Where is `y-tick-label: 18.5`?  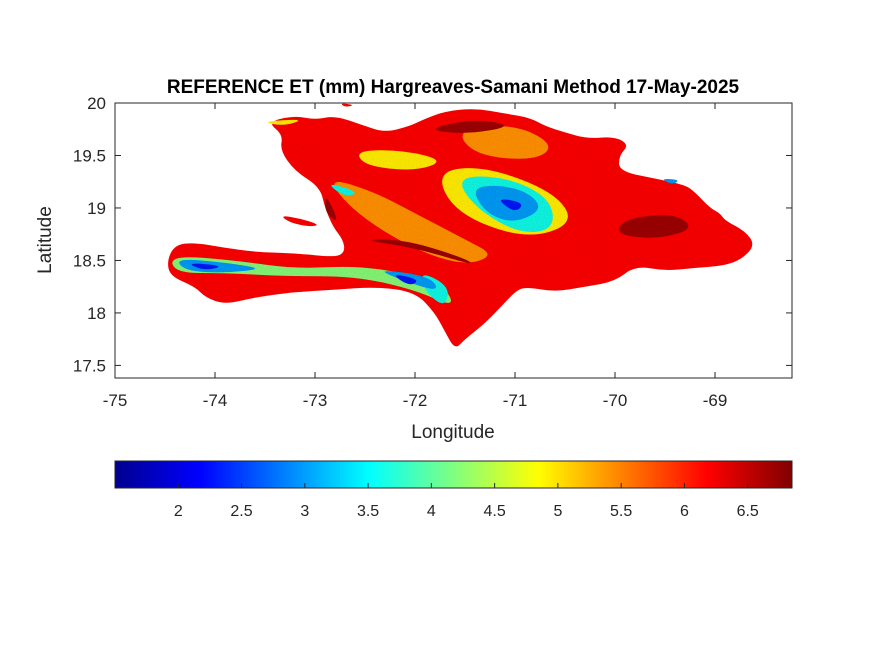 y-tick-label: 18.5 is located at coordinates (89, 260).